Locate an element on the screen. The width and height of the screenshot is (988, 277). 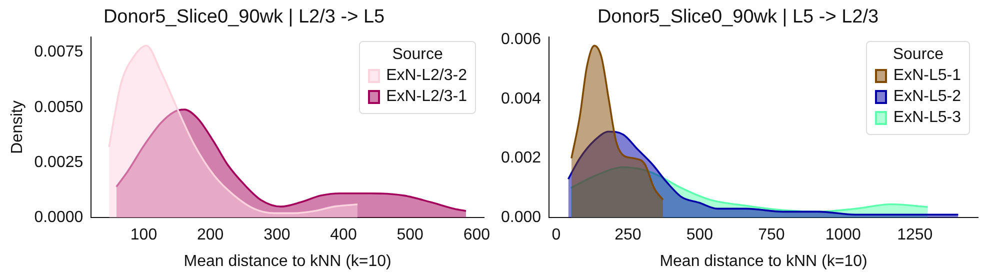
legend-label: ExN-L2/3-2 is located at coordinates (426, 75).